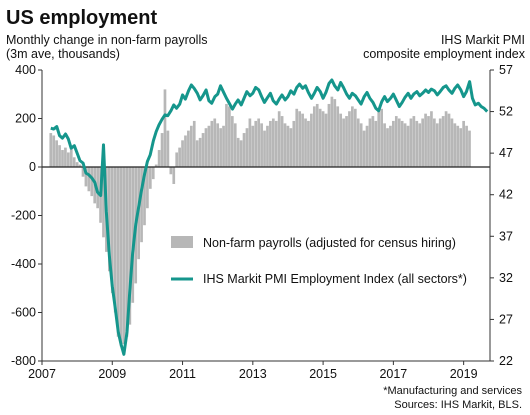 Image resolution: width=530 pixels, height=415 pixels. I want to click on footnote-manufacturing-services: *Manufacturing and services, so click(452, 391).